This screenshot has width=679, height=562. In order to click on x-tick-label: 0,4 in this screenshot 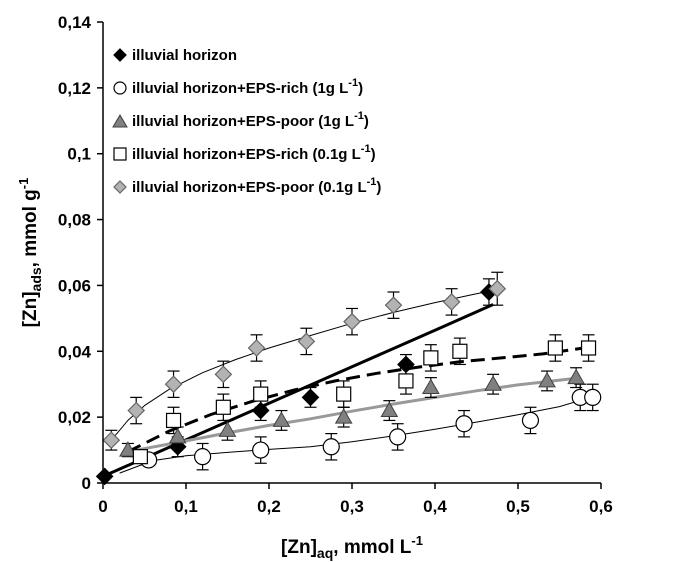, I will do `click(435, 506)`.